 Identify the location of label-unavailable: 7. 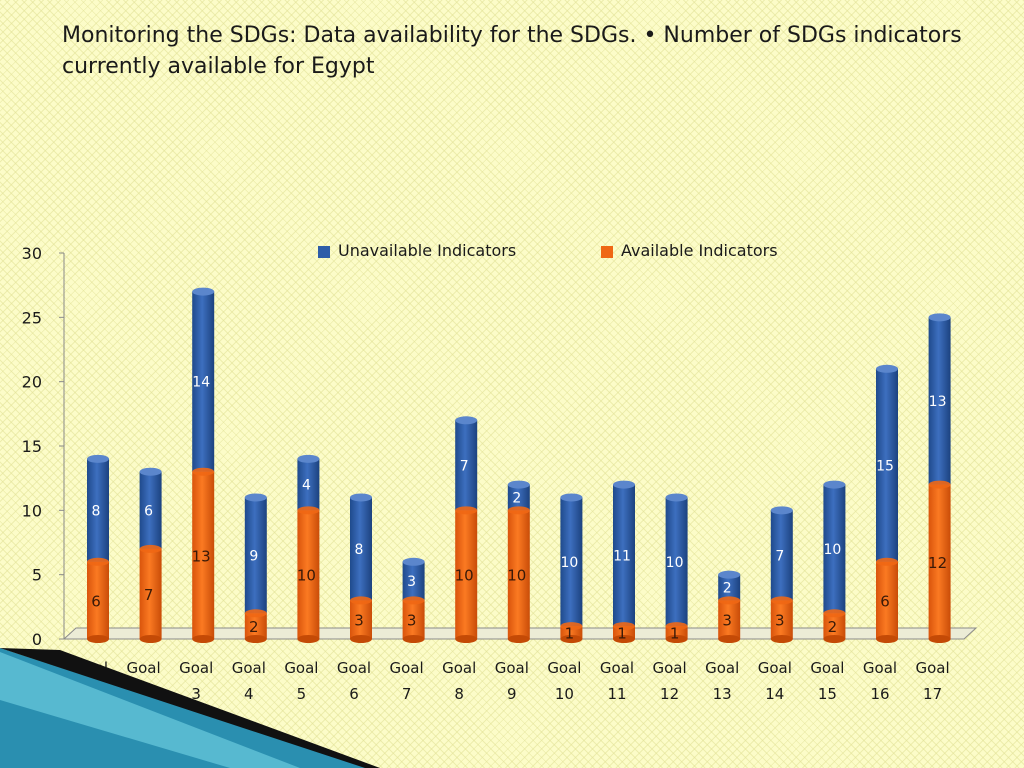
(464, 466).